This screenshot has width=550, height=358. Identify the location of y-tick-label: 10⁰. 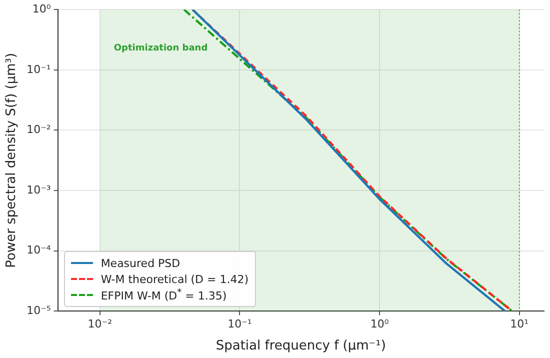
(42, 9).